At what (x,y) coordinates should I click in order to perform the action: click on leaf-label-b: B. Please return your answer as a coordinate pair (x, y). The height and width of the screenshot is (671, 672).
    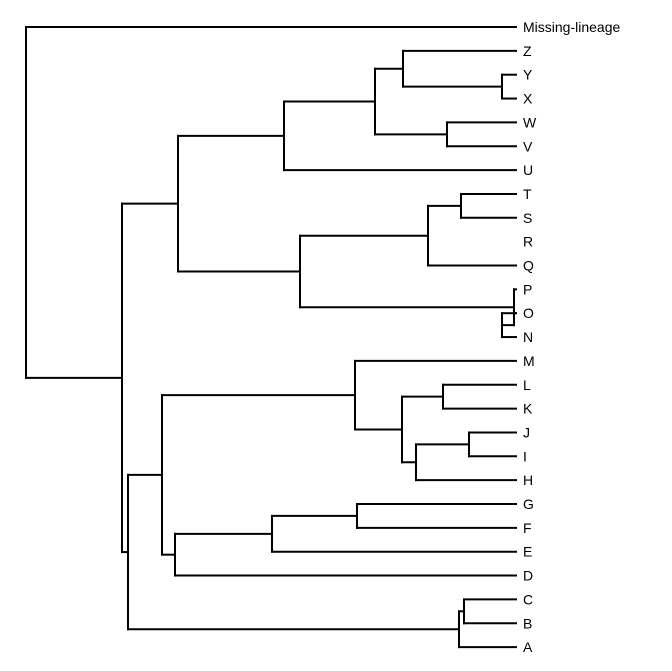
    Looking at the image, I should click on (527, 623).